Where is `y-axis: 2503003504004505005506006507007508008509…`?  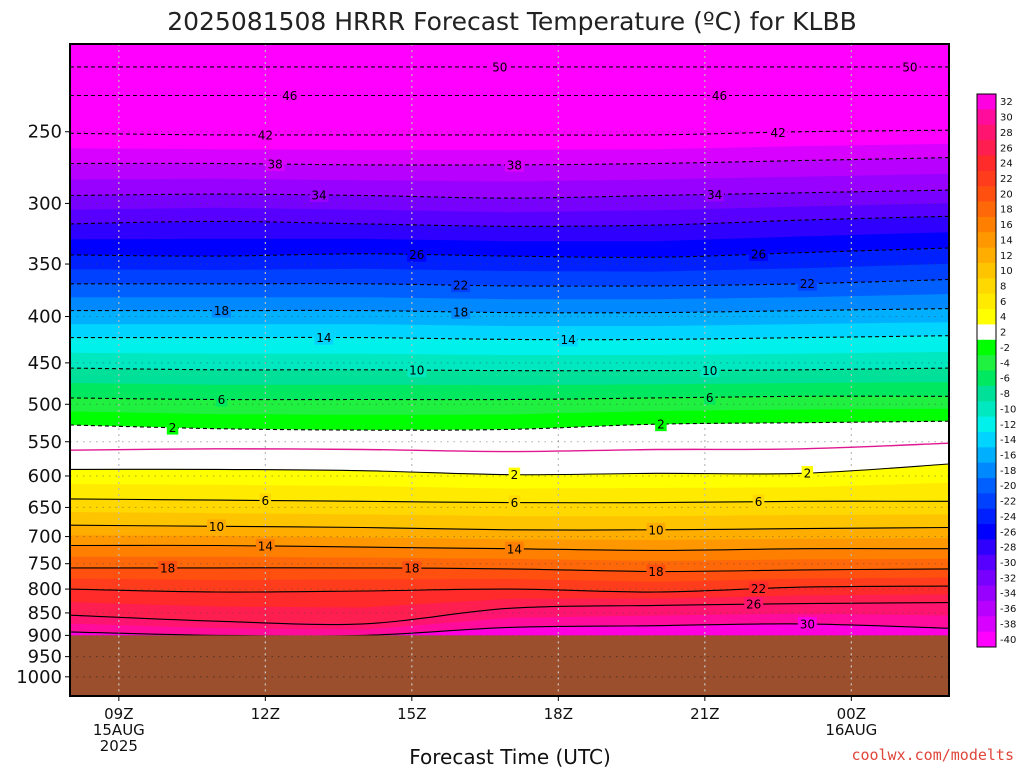
y-axis: 2503003504004505005506006507007508008509… is located at coordinates (43, 405).